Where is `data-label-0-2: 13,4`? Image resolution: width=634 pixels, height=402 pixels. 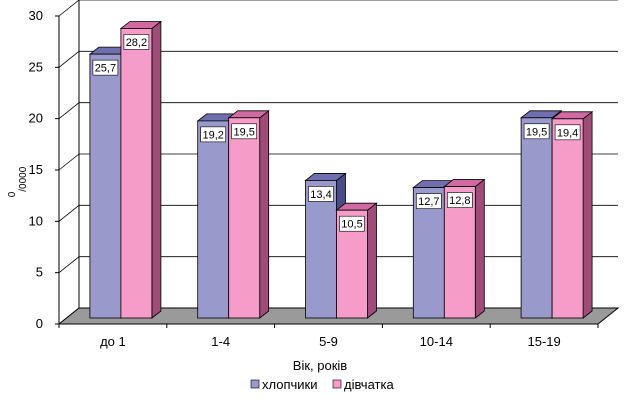 data-label-0-2: 13,4 is located at coordinates (320, 195).